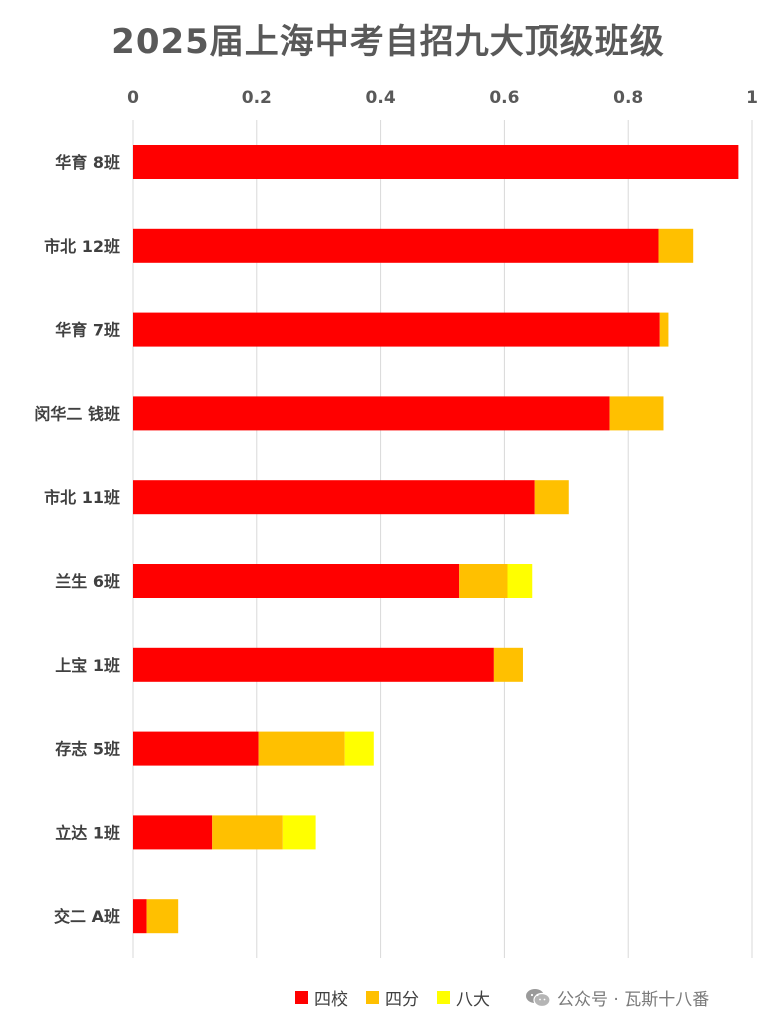 The width and height of the screenshot is (776, 1030). What do you see at coordinates (87, 665) in the screenshot?
I see `category-label: 上宝 1班` at bounding box center [87, 665].